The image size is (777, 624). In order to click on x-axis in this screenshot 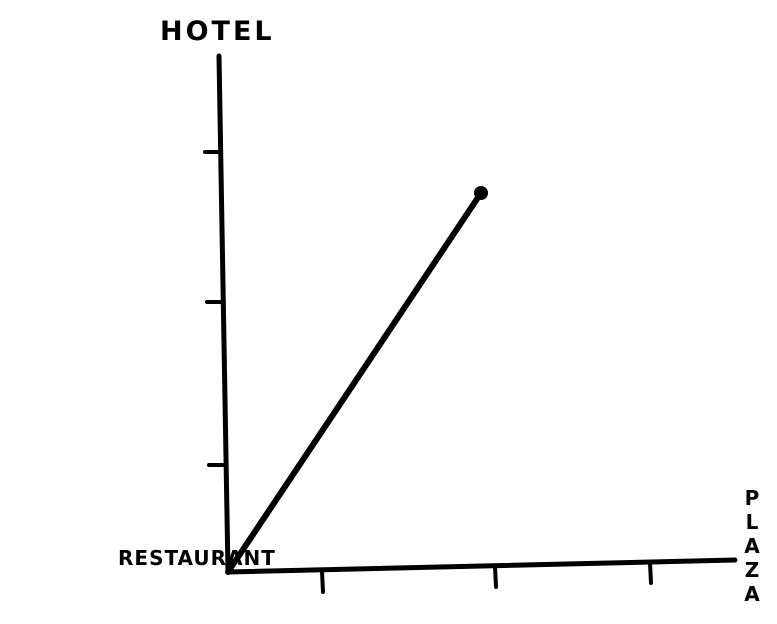, I will do `click(481, 566)`.